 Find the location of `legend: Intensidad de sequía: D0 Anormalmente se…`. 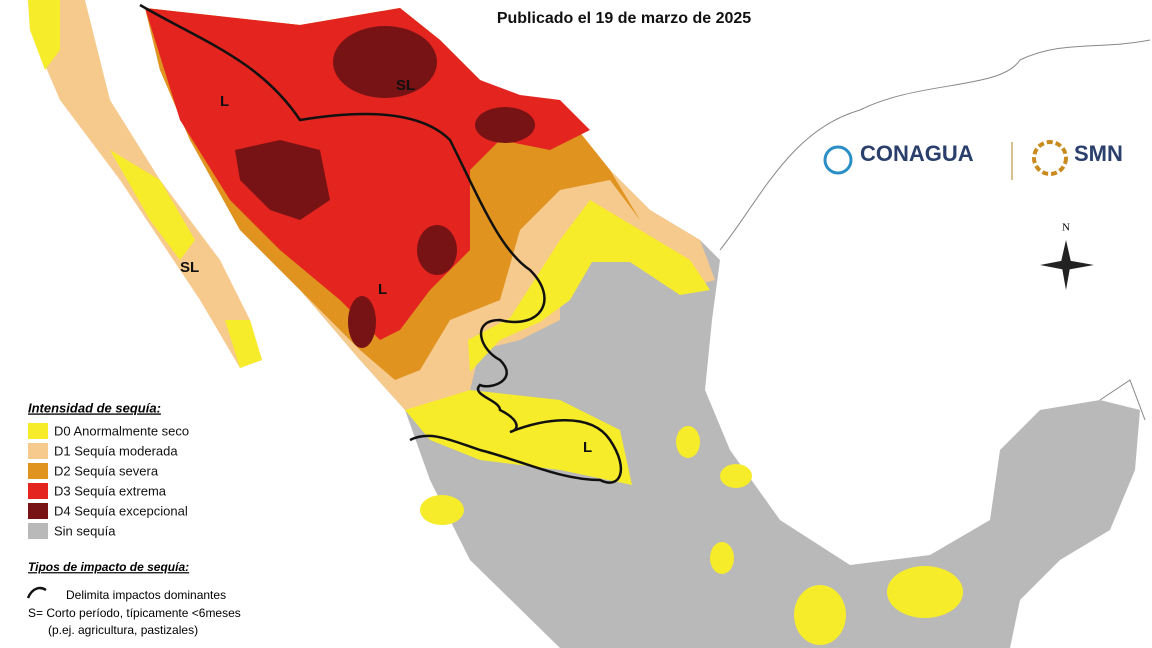

legend: Intensidad de sequía: D0 Anormalmente se… is located at coordinates (108, 469).